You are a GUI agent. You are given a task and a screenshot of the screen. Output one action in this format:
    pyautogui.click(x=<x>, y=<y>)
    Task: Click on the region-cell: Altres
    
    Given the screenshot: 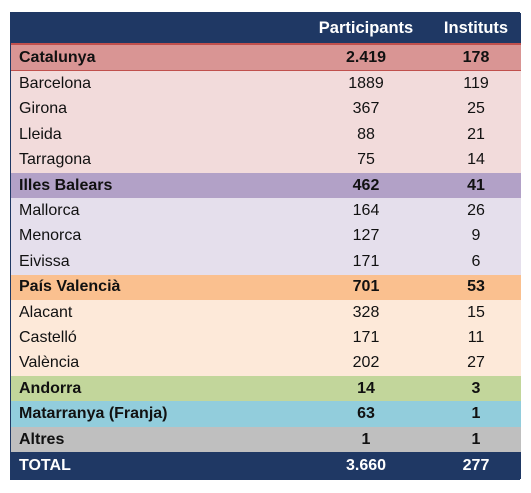 What is the action you would take?
    pyautogui.click(x=156, y=439)
    